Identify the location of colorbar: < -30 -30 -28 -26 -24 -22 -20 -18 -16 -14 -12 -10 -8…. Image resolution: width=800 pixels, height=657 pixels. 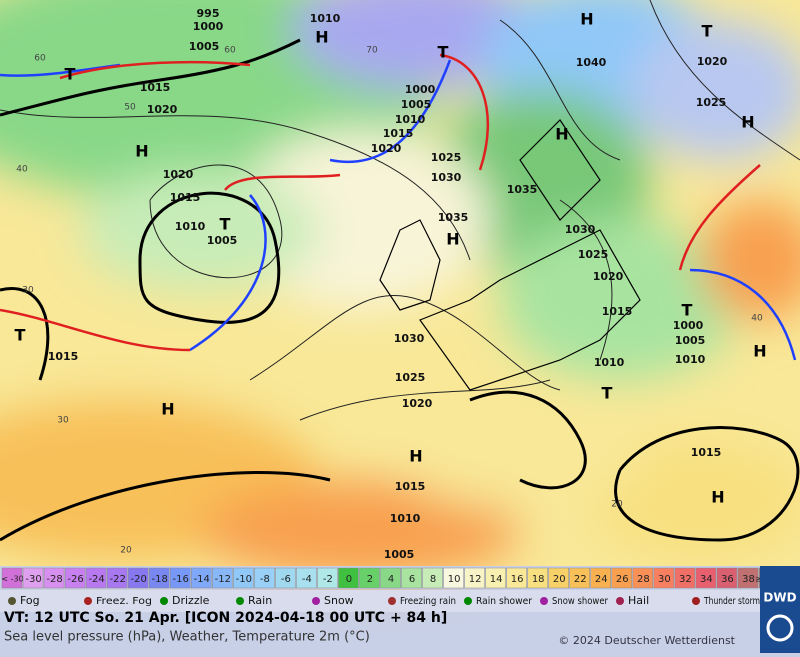
(400, 577).